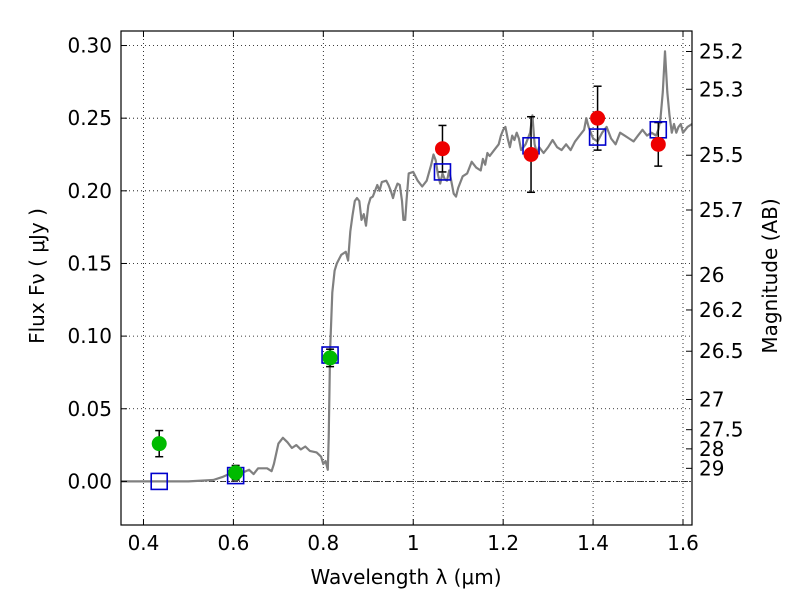 The width and height of the screenshot is (800, 600). What do you see at coordinates (711, 449) in the screenshot?
I see `magnitude-tick-label: 28` at bounding box center [711, 449].